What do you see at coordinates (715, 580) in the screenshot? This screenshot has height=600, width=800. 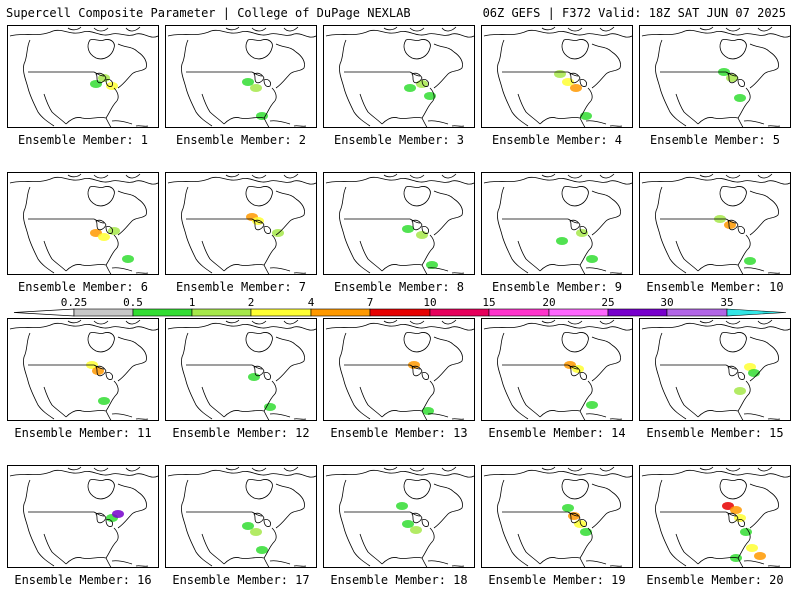 I see `ensemble-member-label: Ensemble Member: 20` at bounding box center [715, 580].